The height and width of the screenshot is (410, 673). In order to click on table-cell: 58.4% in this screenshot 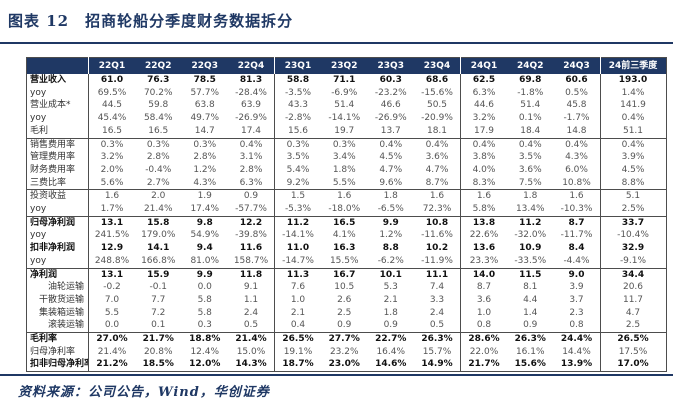, I will do `click(158, 118)`.